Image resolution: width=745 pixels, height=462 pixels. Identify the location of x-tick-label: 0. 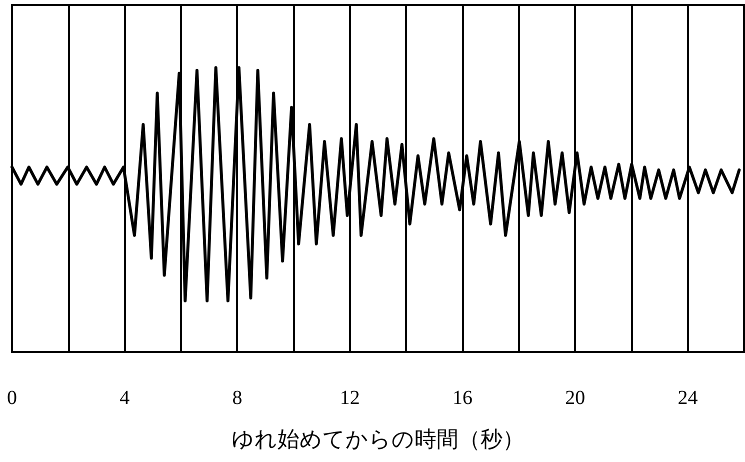
(12, 398).